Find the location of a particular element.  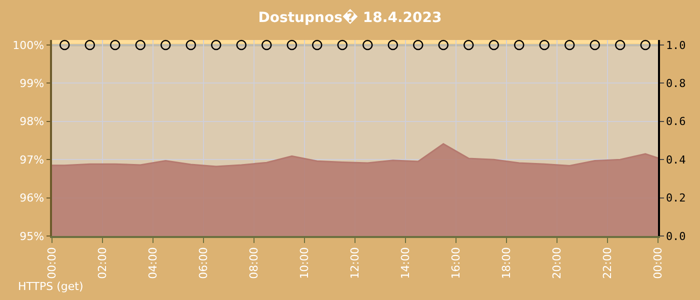

y-tick-label: 99% is located at coordinates (32, 83).